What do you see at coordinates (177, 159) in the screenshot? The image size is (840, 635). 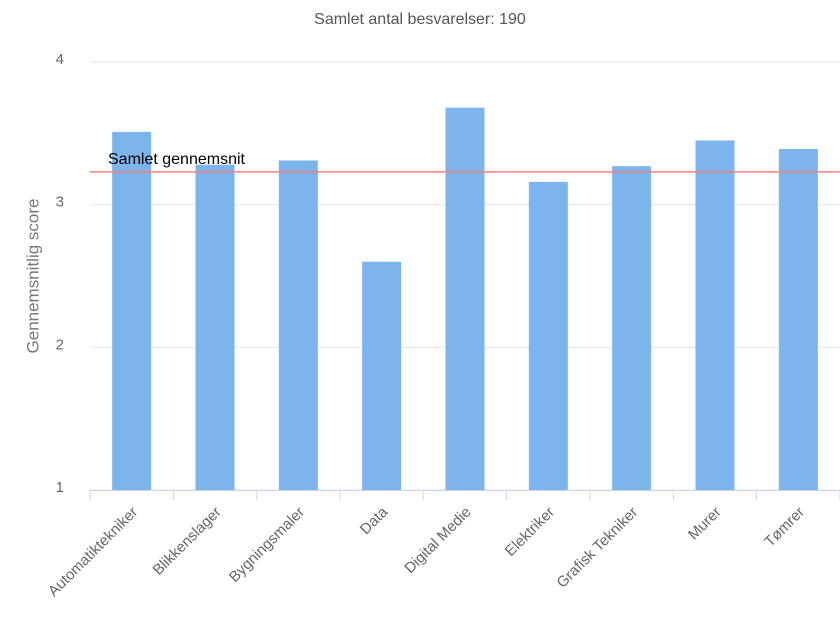 I see `plot-line-label: Samlet gennemsnit` at bounding box center [177, 159].